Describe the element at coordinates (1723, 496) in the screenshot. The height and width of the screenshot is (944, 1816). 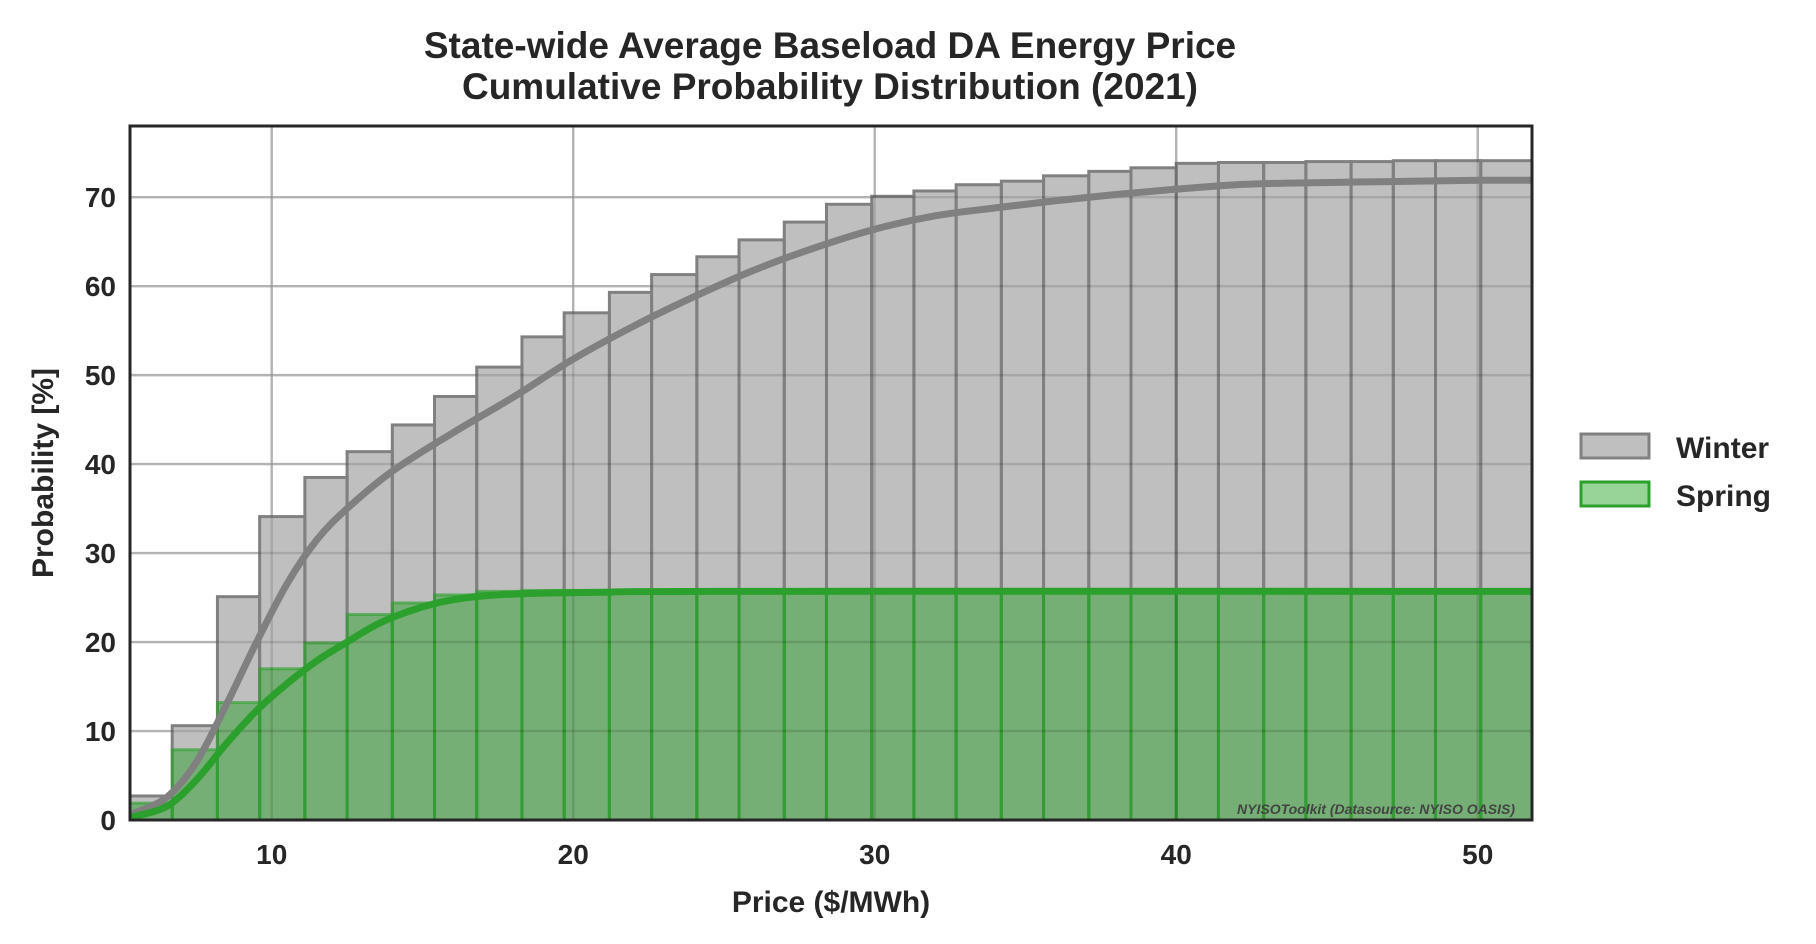
I see `legend-label-spring: Spring` at that location.